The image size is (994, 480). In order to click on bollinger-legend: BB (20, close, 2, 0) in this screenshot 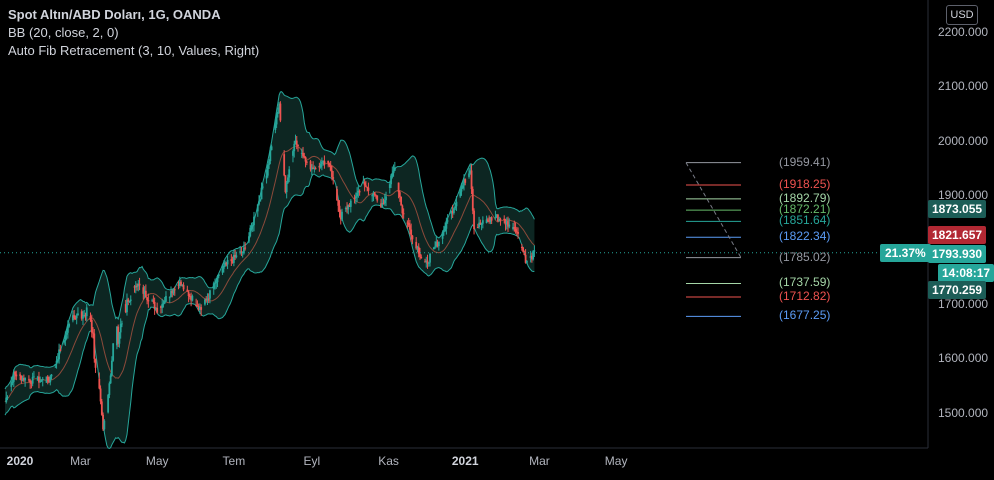, I will do `click(63, 32)`.